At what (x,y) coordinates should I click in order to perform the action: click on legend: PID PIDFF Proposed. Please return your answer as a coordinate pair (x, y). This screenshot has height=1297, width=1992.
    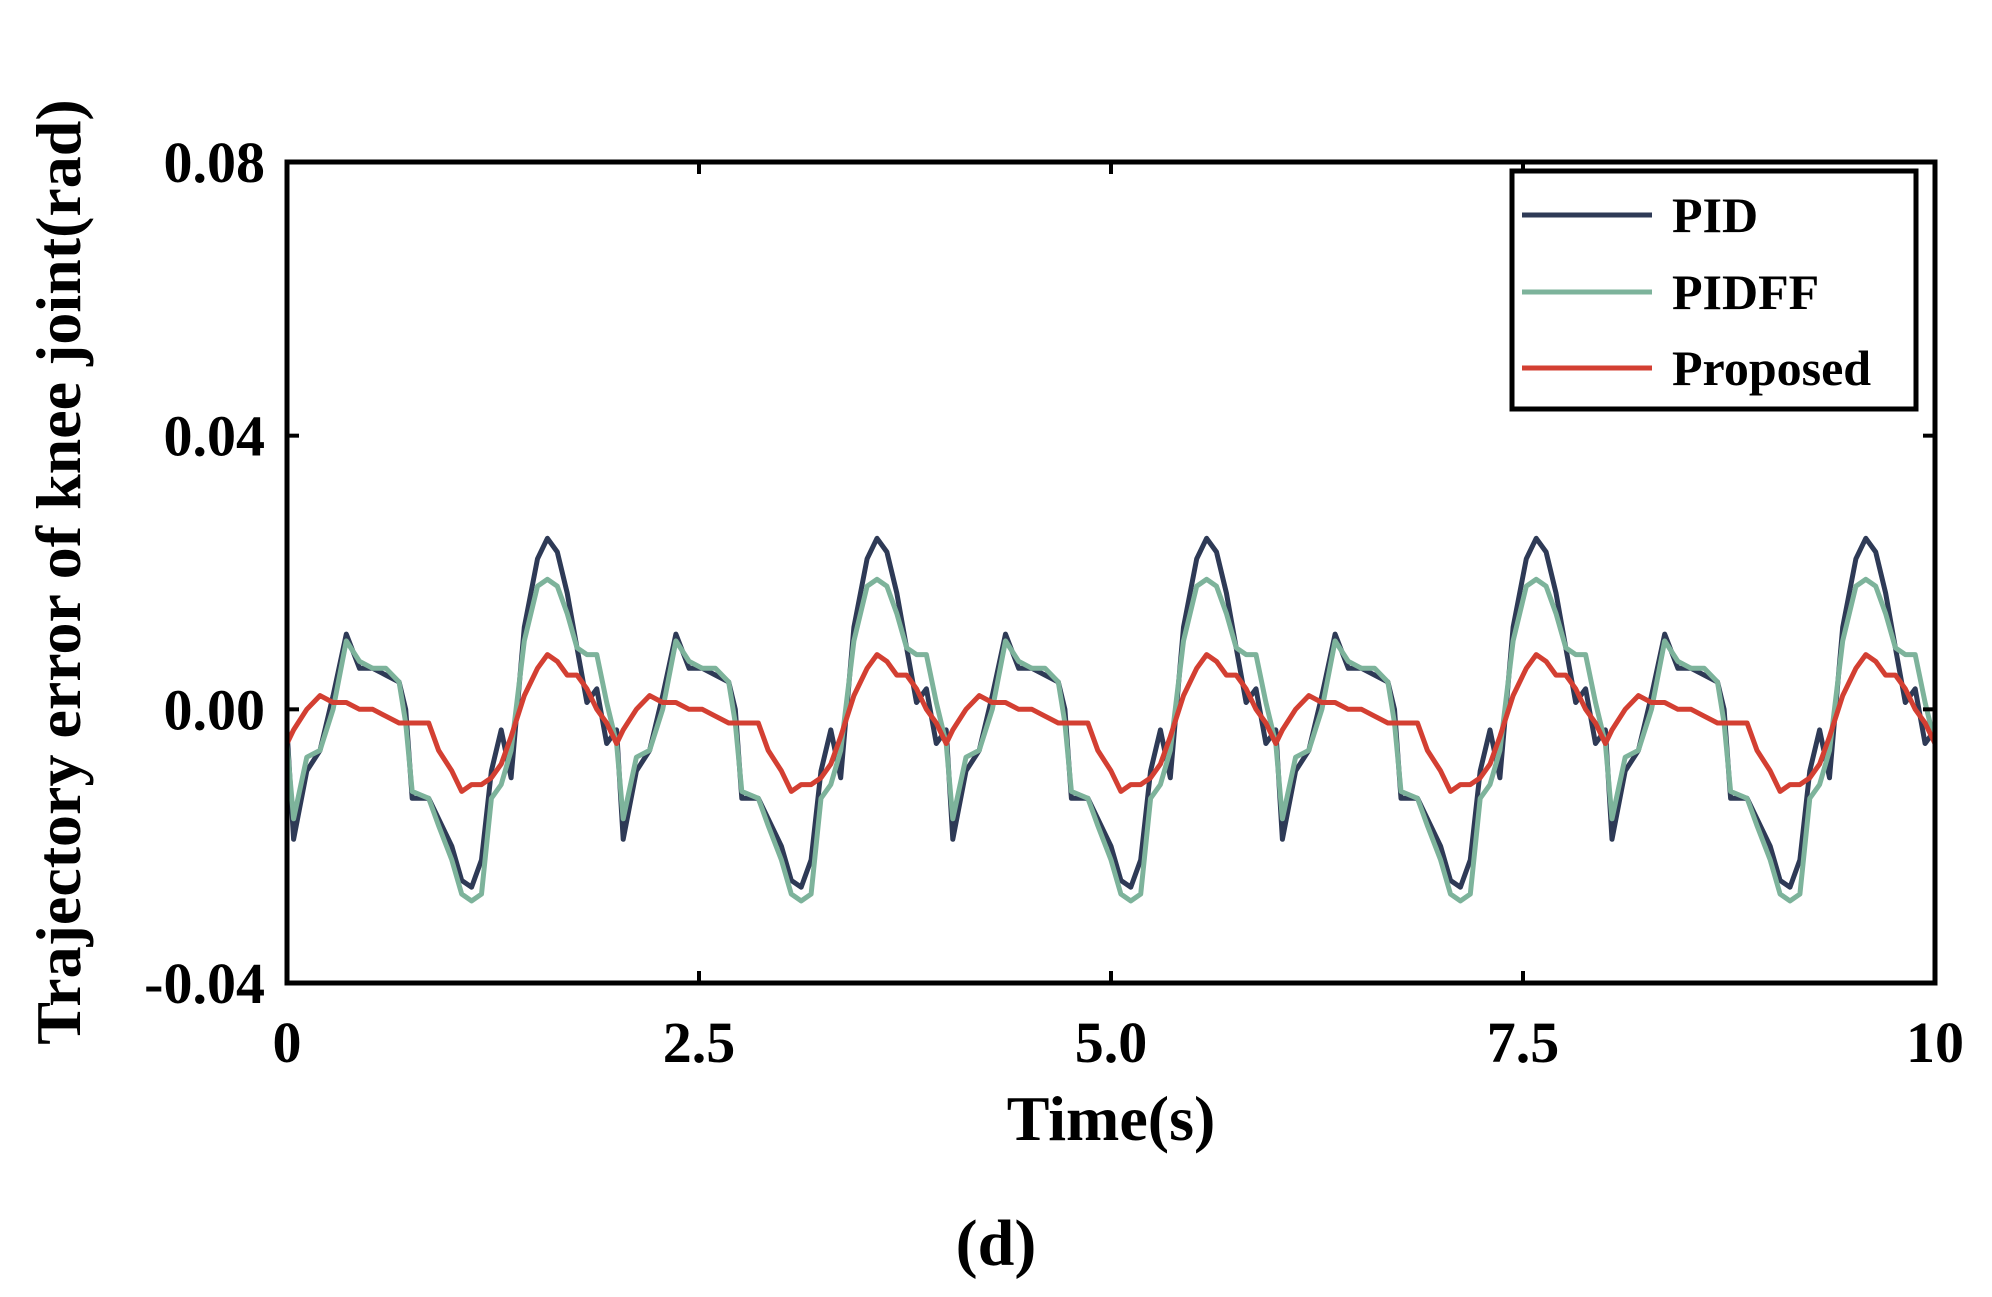
    Looking at the image, I should click on (1714, 290).